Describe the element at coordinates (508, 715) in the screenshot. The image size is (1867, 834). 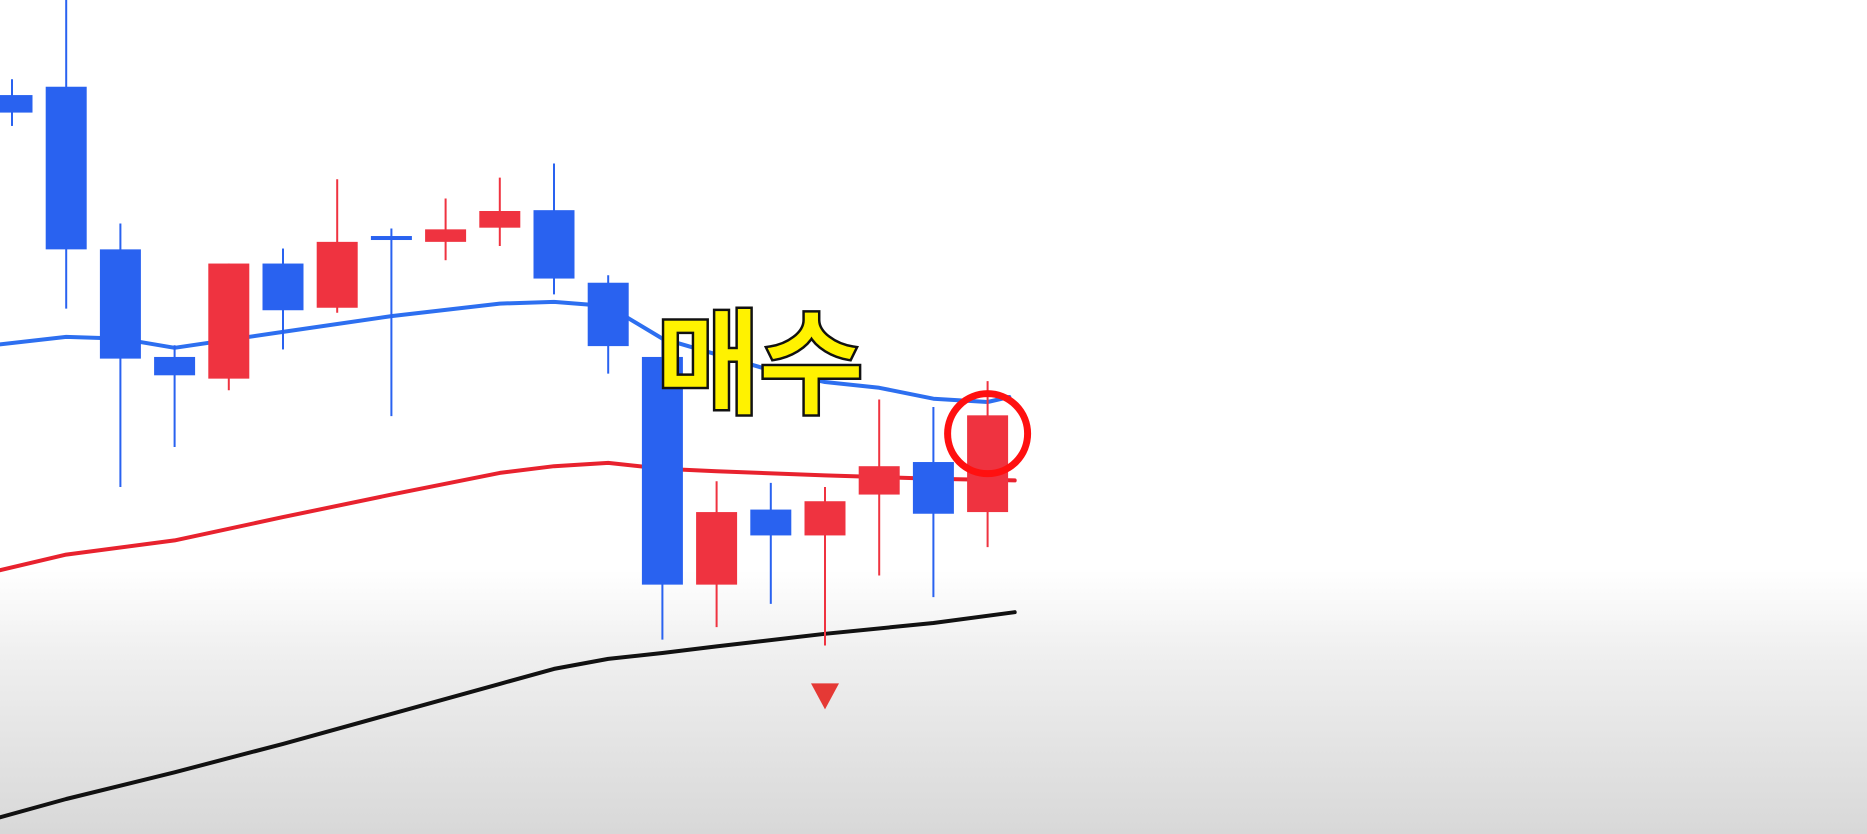
I see `ma-long-line` at that location.